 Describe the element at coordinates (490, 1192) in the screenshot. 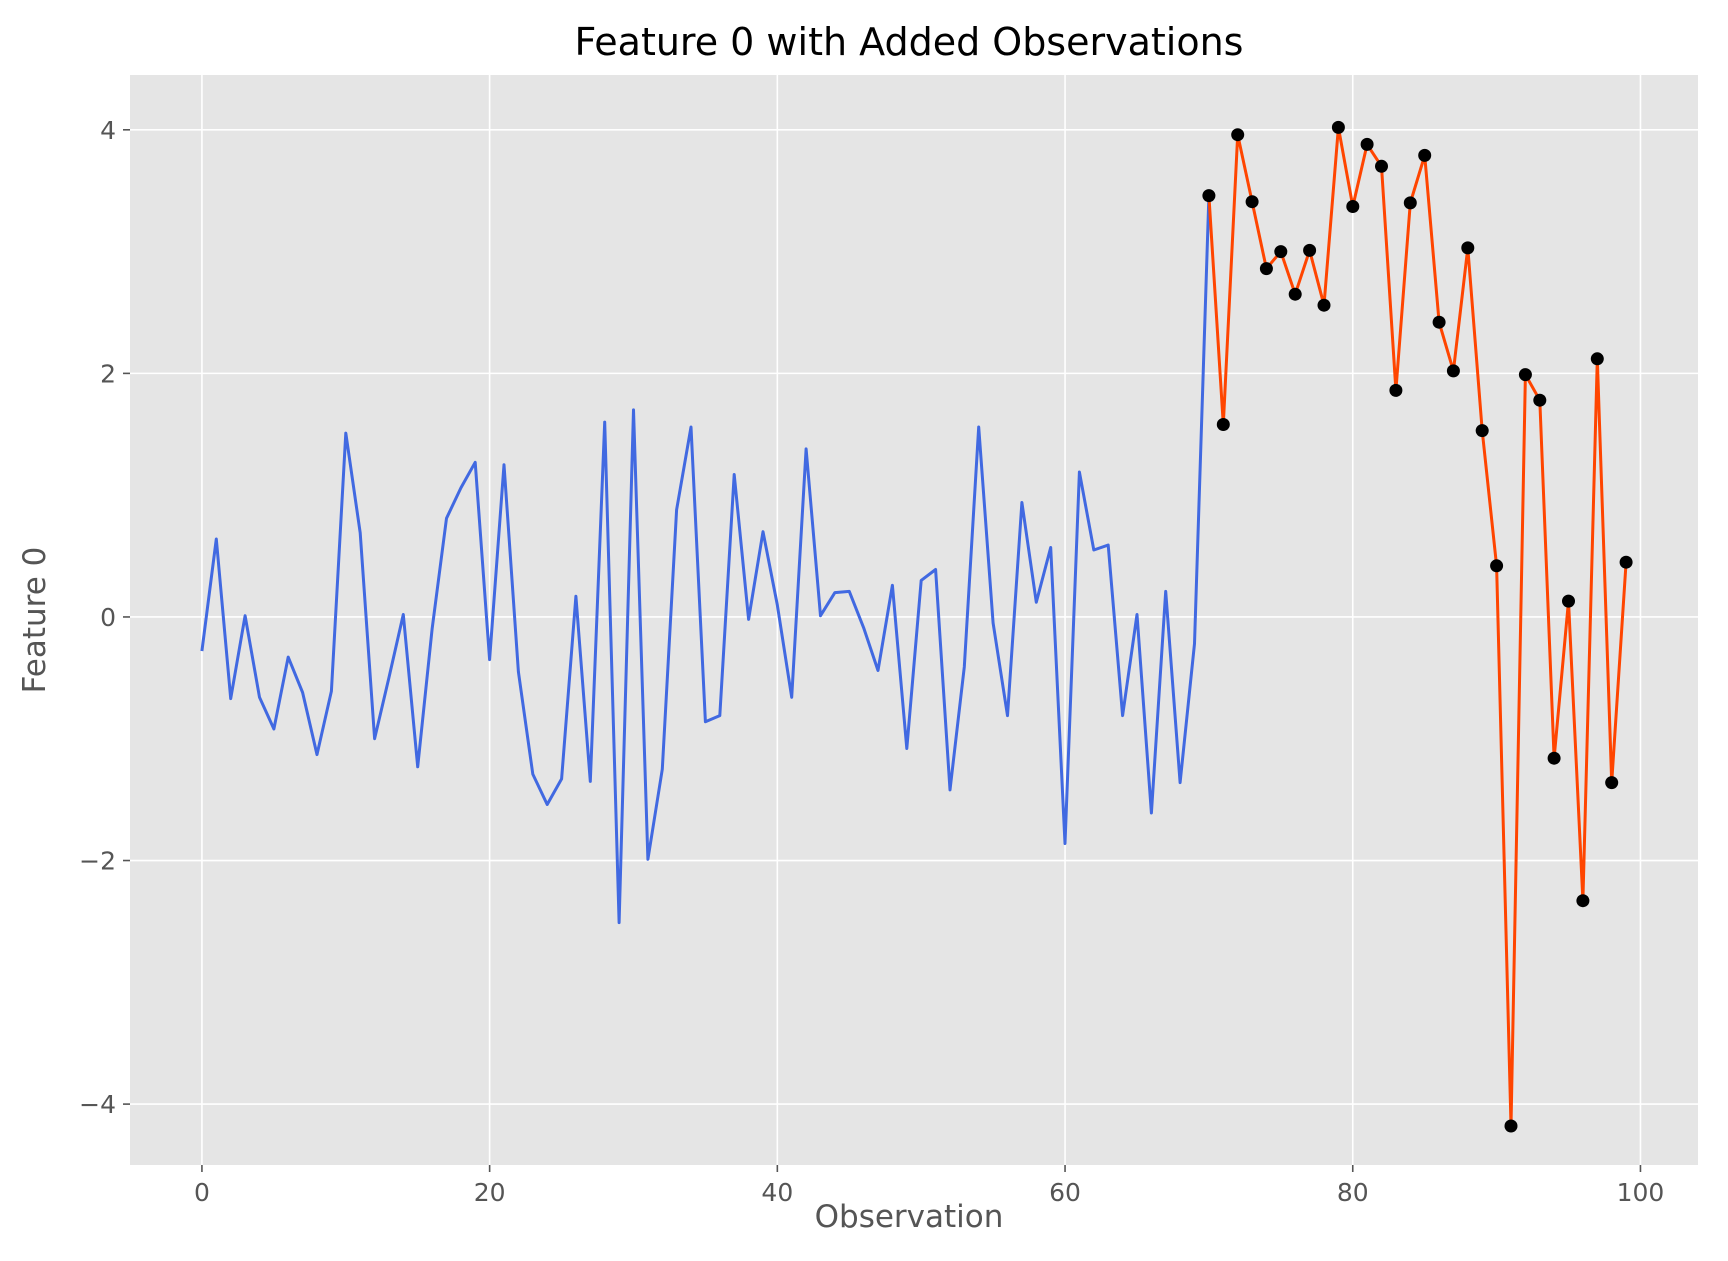

I see `x-tick-label: 20` at that location.